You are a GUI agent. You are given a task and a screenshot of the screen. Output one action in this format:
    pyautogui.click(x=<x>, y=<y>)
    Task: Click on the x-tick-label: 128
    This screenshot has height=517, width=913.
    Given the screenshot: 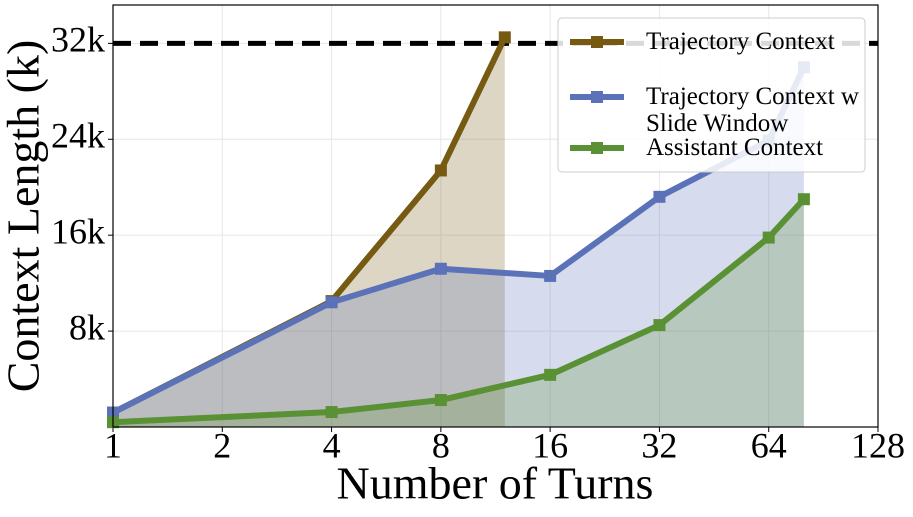 What is the action you would take?
    pyautogui.click(x=878, y=445)
    